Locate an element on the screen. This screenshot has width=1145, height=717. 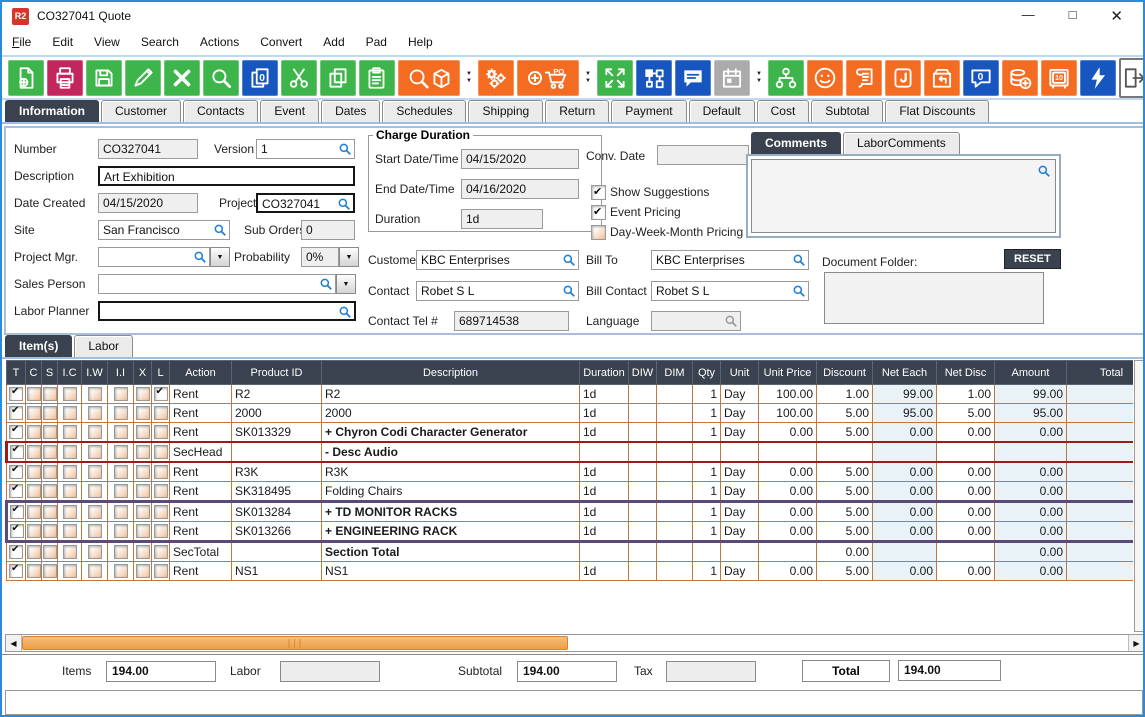
workflow-button is located at coordinates (654, 77).